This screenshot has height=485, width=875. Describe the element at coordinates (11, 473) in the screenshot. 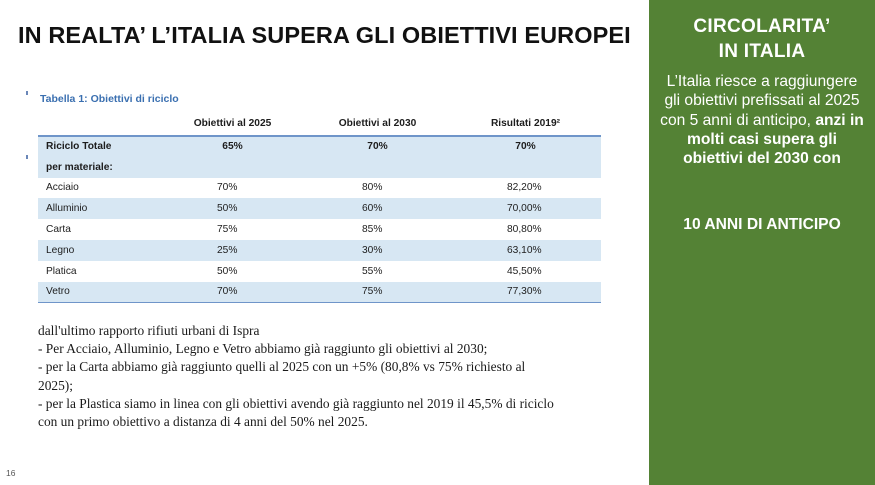

I see `page-number: 16` at that location.